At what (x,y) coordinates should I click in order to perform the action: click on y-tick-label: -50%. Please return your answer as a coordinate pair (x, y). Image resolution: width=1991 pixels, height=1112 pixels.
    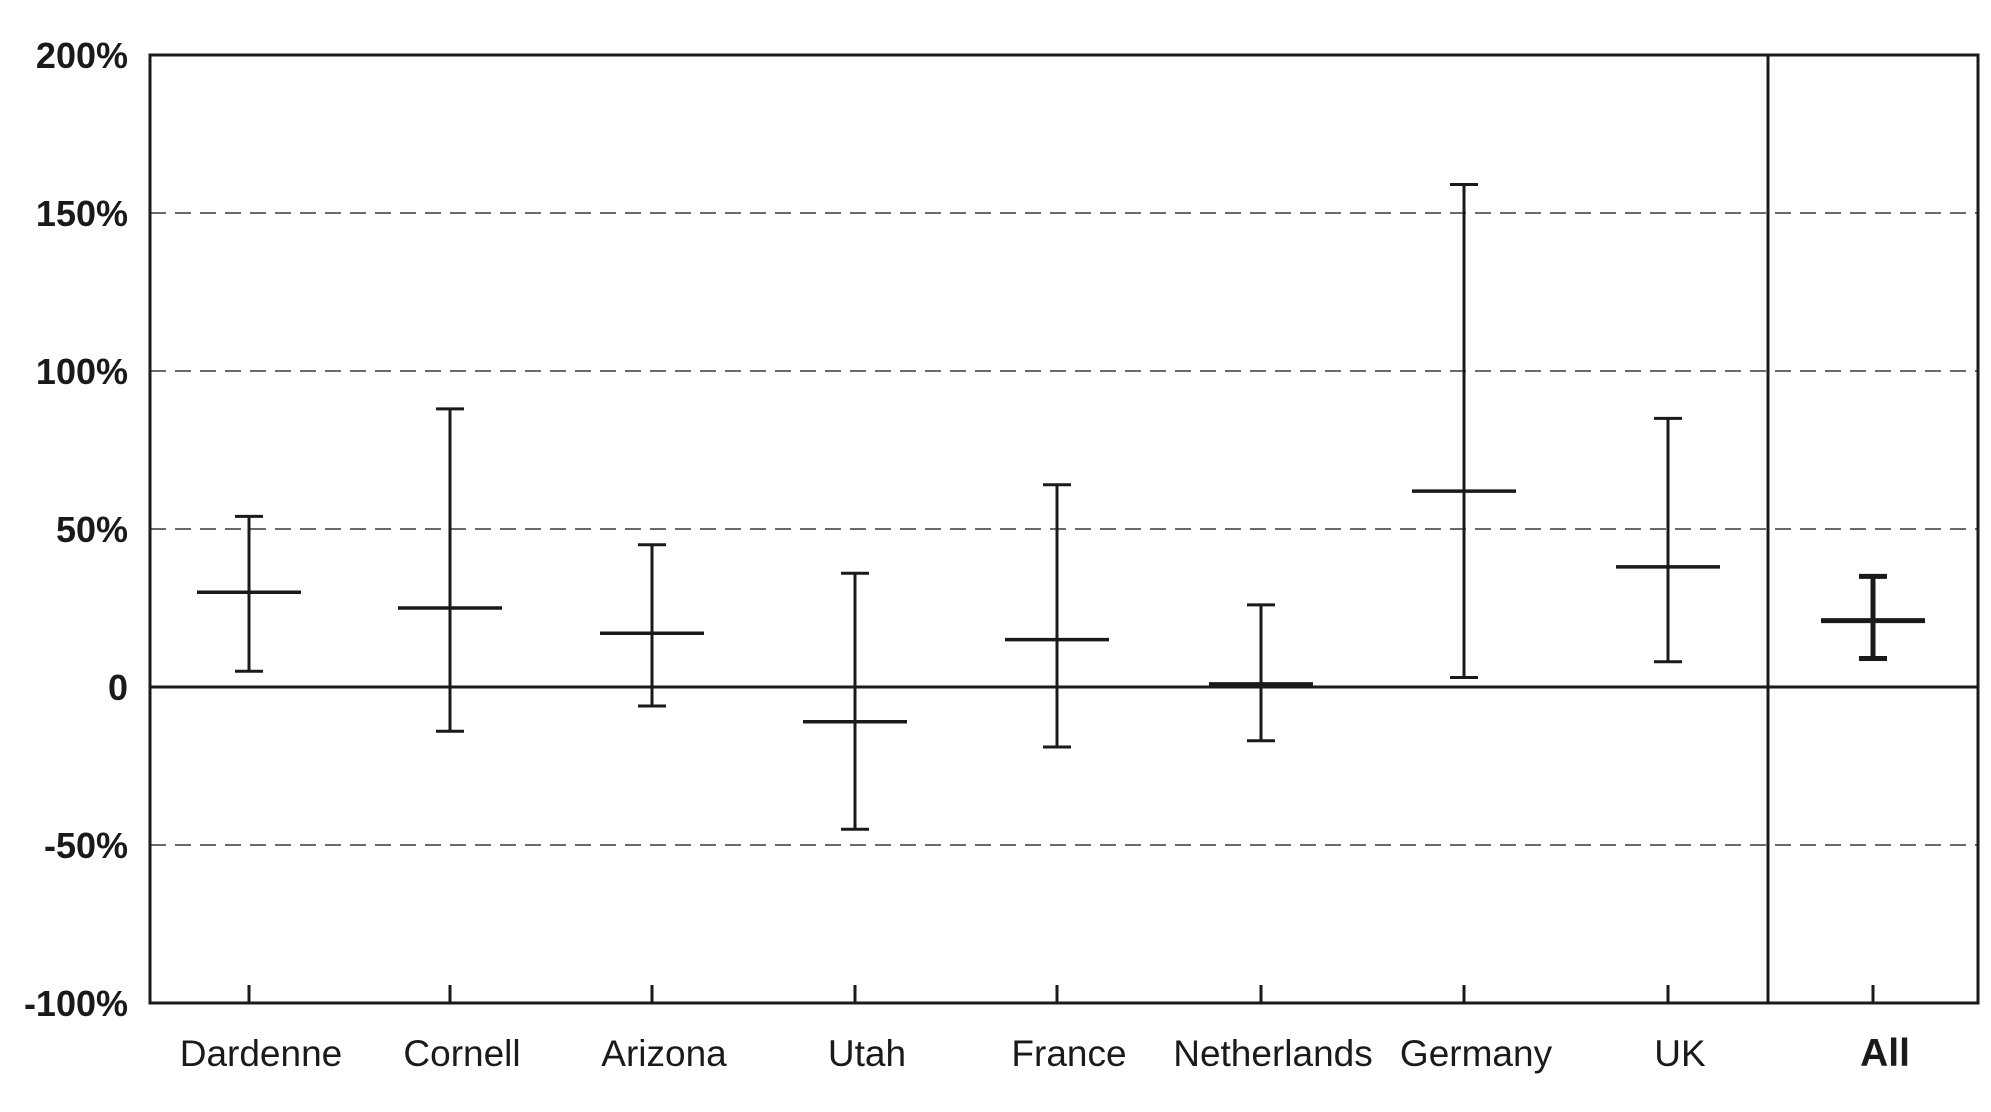
    Looking at the image, I should click on (86, 845).